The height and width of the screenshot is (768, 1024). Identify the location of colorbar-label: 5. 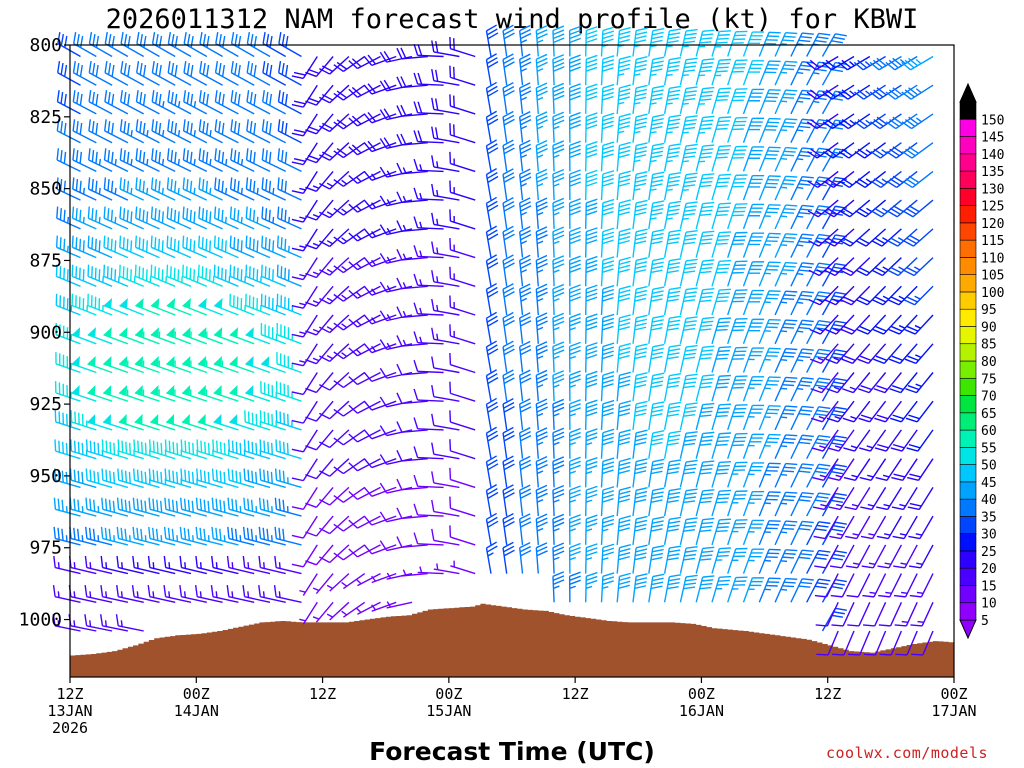
(985, 621).